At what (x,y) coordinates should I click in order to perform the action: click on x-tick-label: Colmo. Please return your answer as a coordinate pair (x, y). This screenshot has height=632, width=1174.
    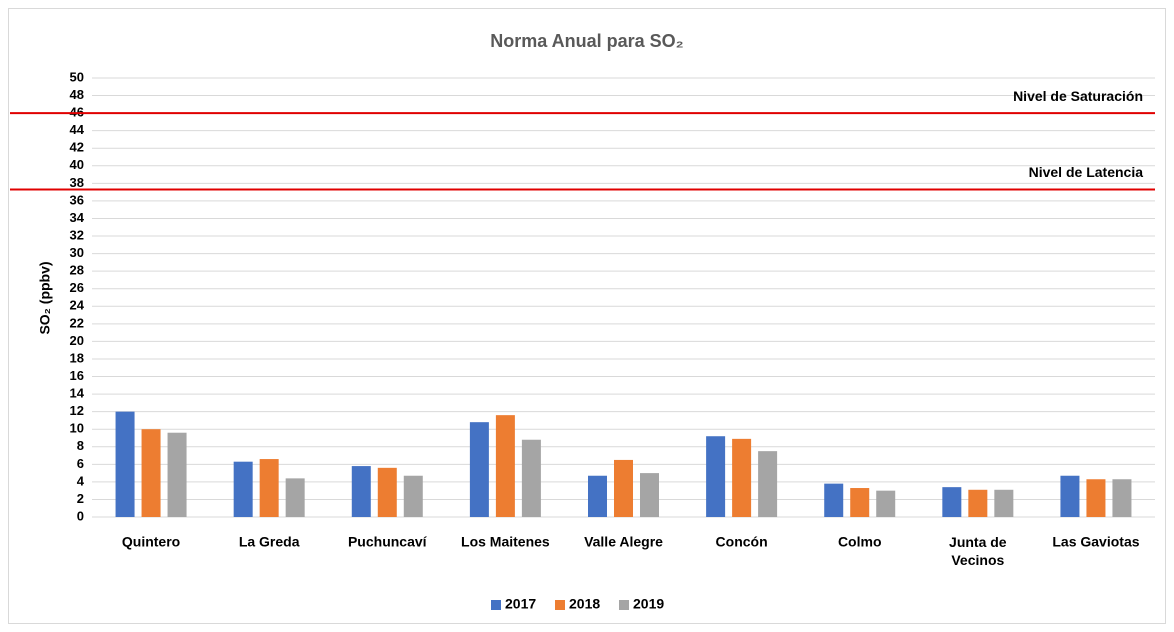
    Looking at the image, I should click on (860, 542).